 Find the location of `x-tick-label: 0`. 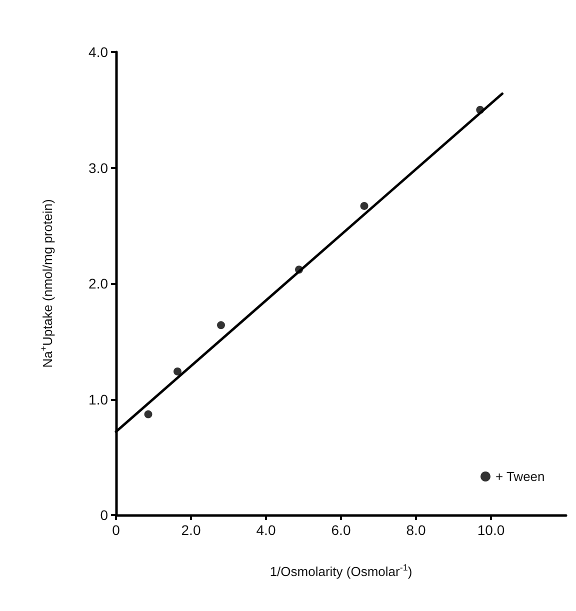

x-tick-label: 0 is located at coordinates (116, 530).